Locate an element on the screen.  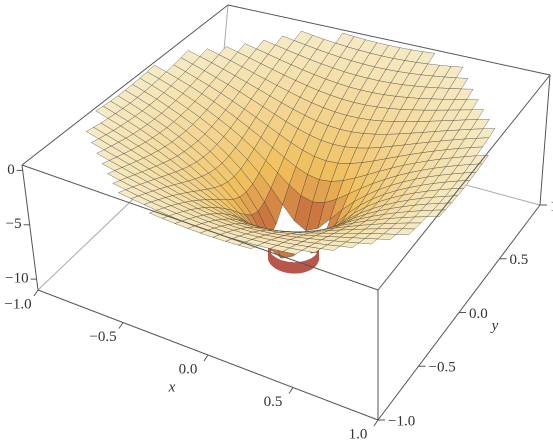
surface-cell is located at coordinates (405, 232).